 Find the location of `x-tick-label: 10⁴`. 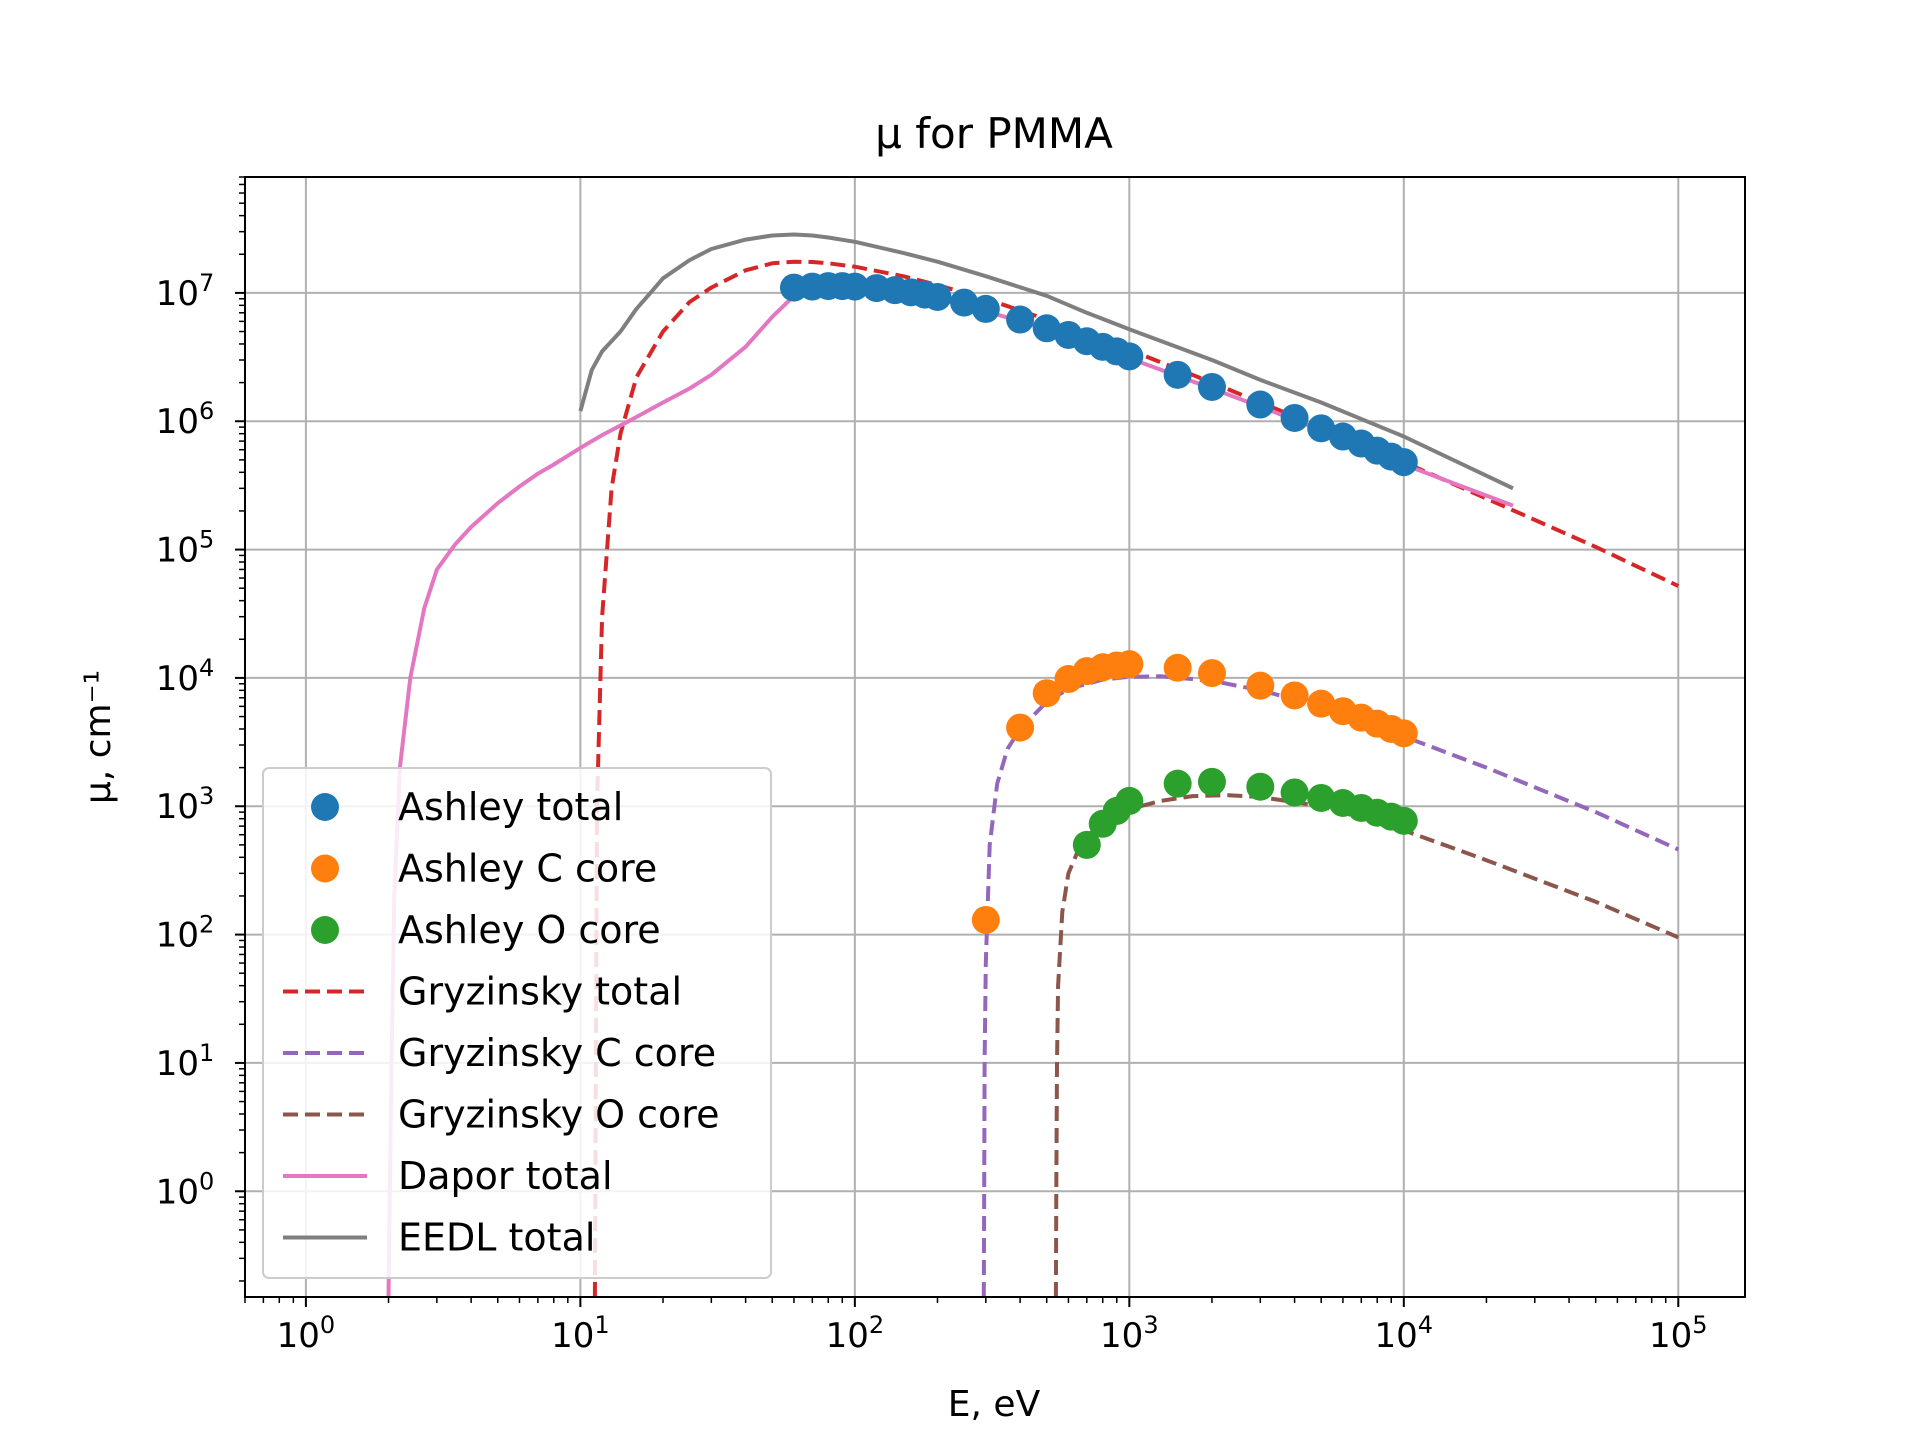

x-tick-label: 10⁴ is located at coordinates (1404, 1333).